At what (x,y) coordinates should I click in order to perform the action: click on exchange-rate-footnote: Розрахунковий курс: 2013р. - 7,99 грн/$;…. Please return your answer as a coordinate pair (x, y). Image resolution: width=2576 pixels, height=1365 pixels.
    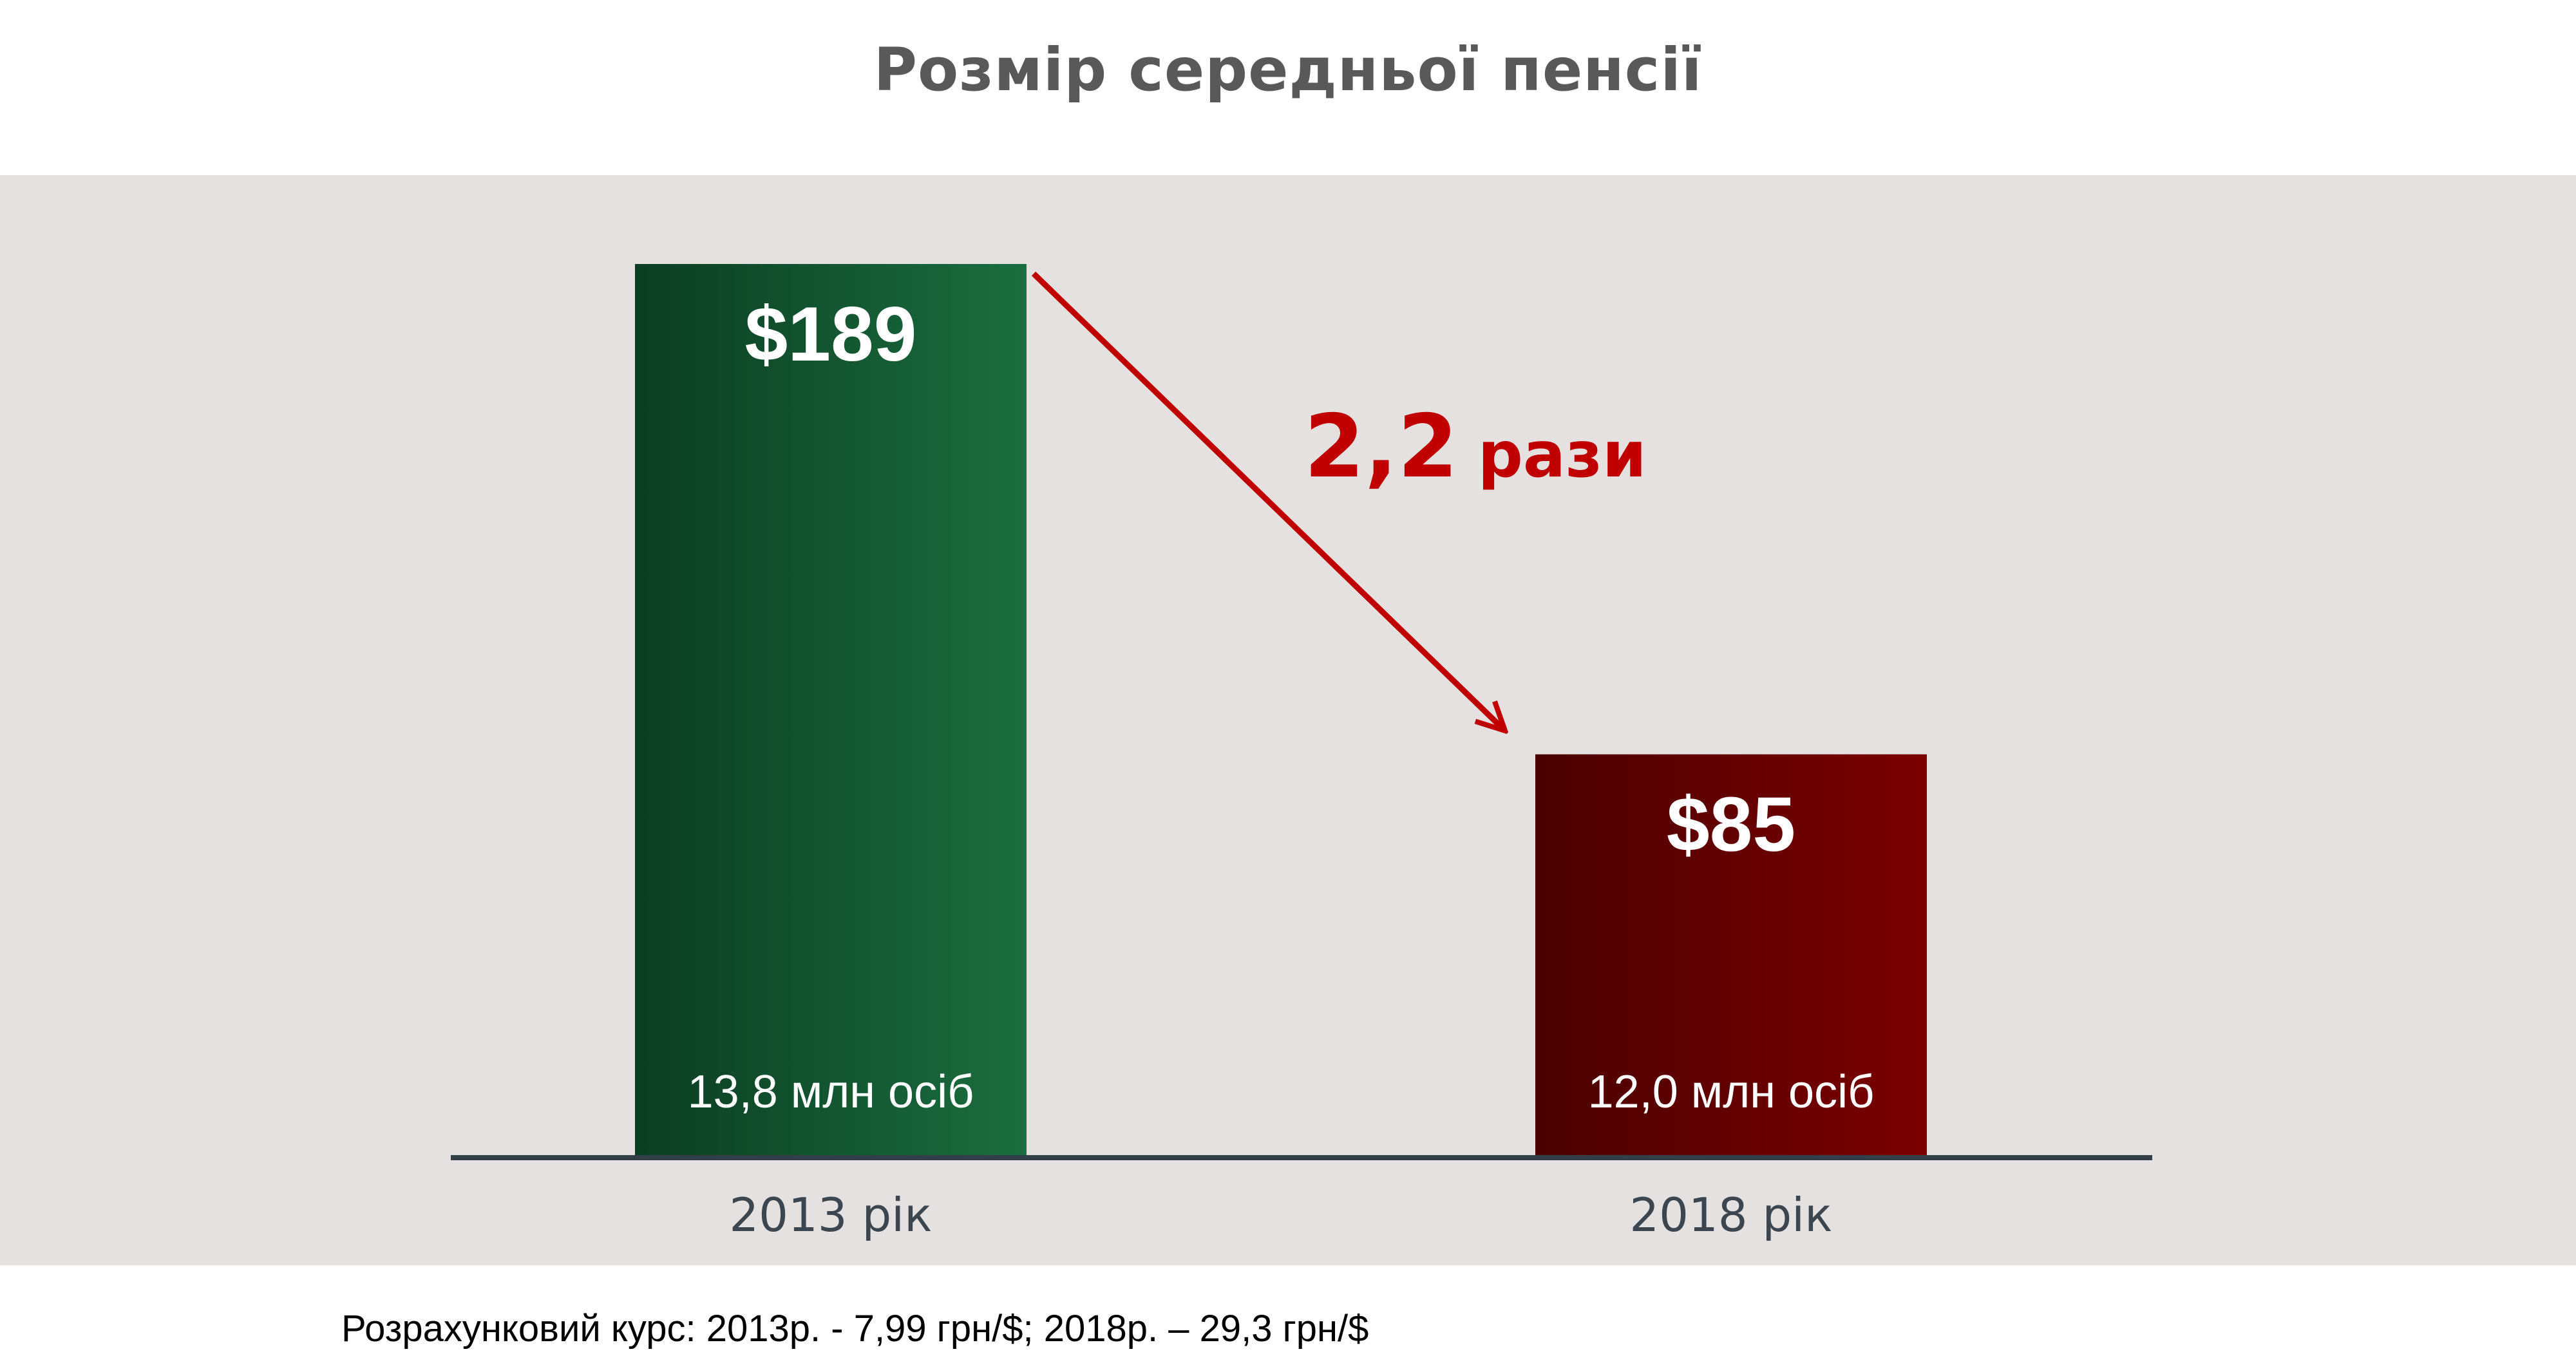
    Looking at the image, I should click on (855, 1329).